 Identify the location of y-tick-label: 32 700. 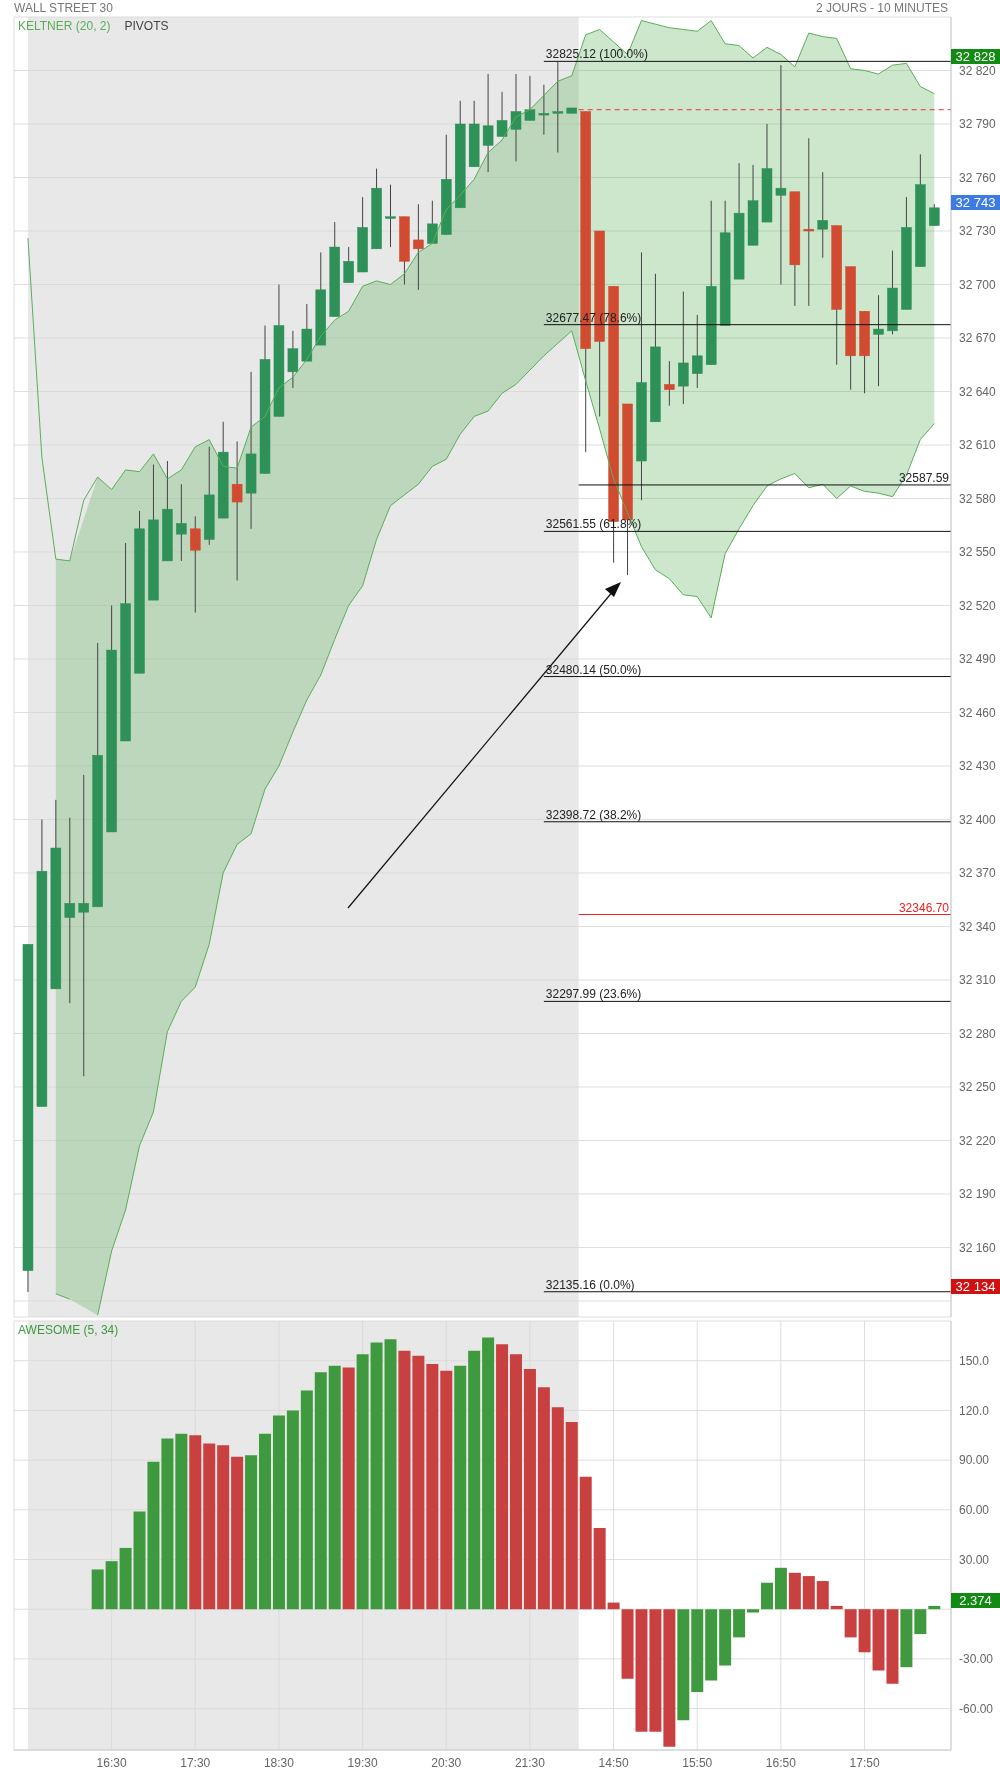
(978, 284).